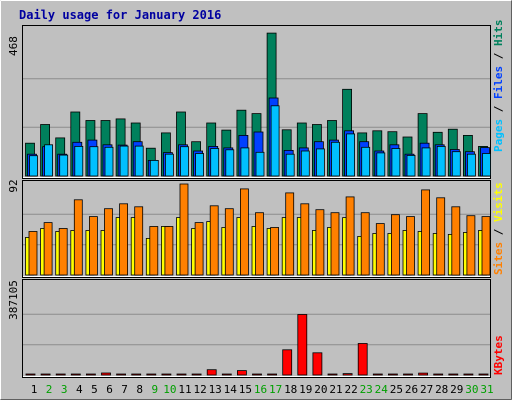  Describe the element at coordinates (13, 185) in the screenshot. I see `visits-max-label: 92` at that location.